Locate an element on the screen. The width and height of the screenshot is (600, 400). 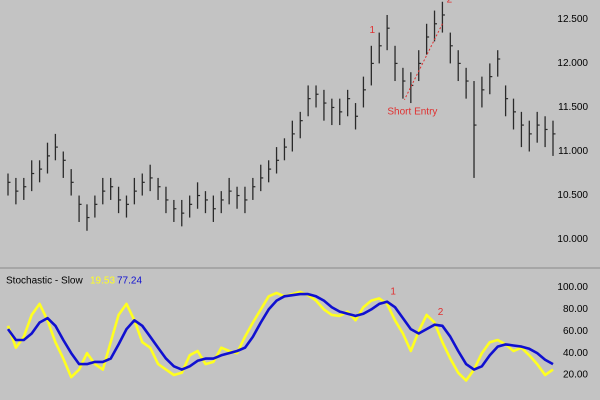
y-tick-label: 10.500 is located at coordinates (572, 195).